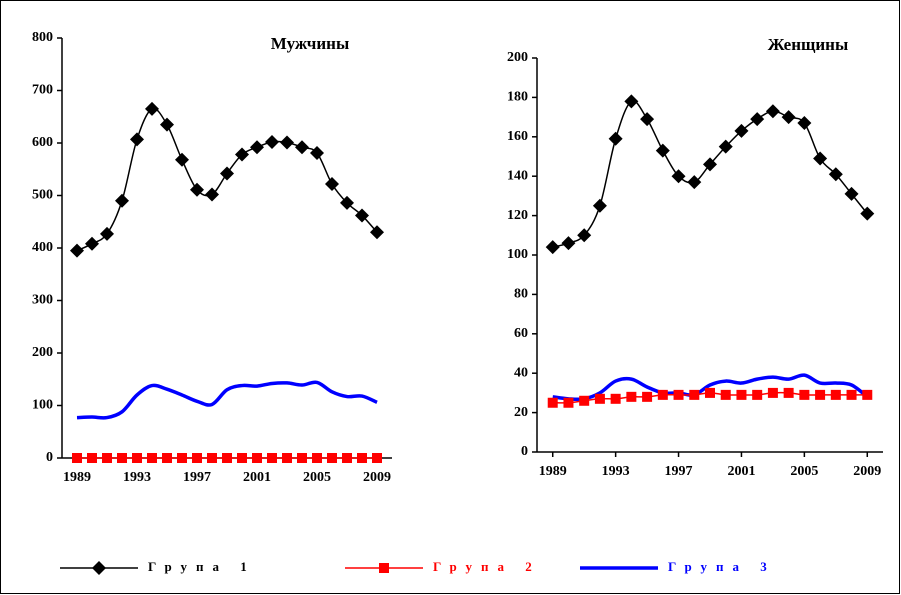 The image size is (901, 595). What do you see at coordinates (310, 43) in the screenshot?
I see `chart-title: Мужчины` at bounding box center [310, 43].